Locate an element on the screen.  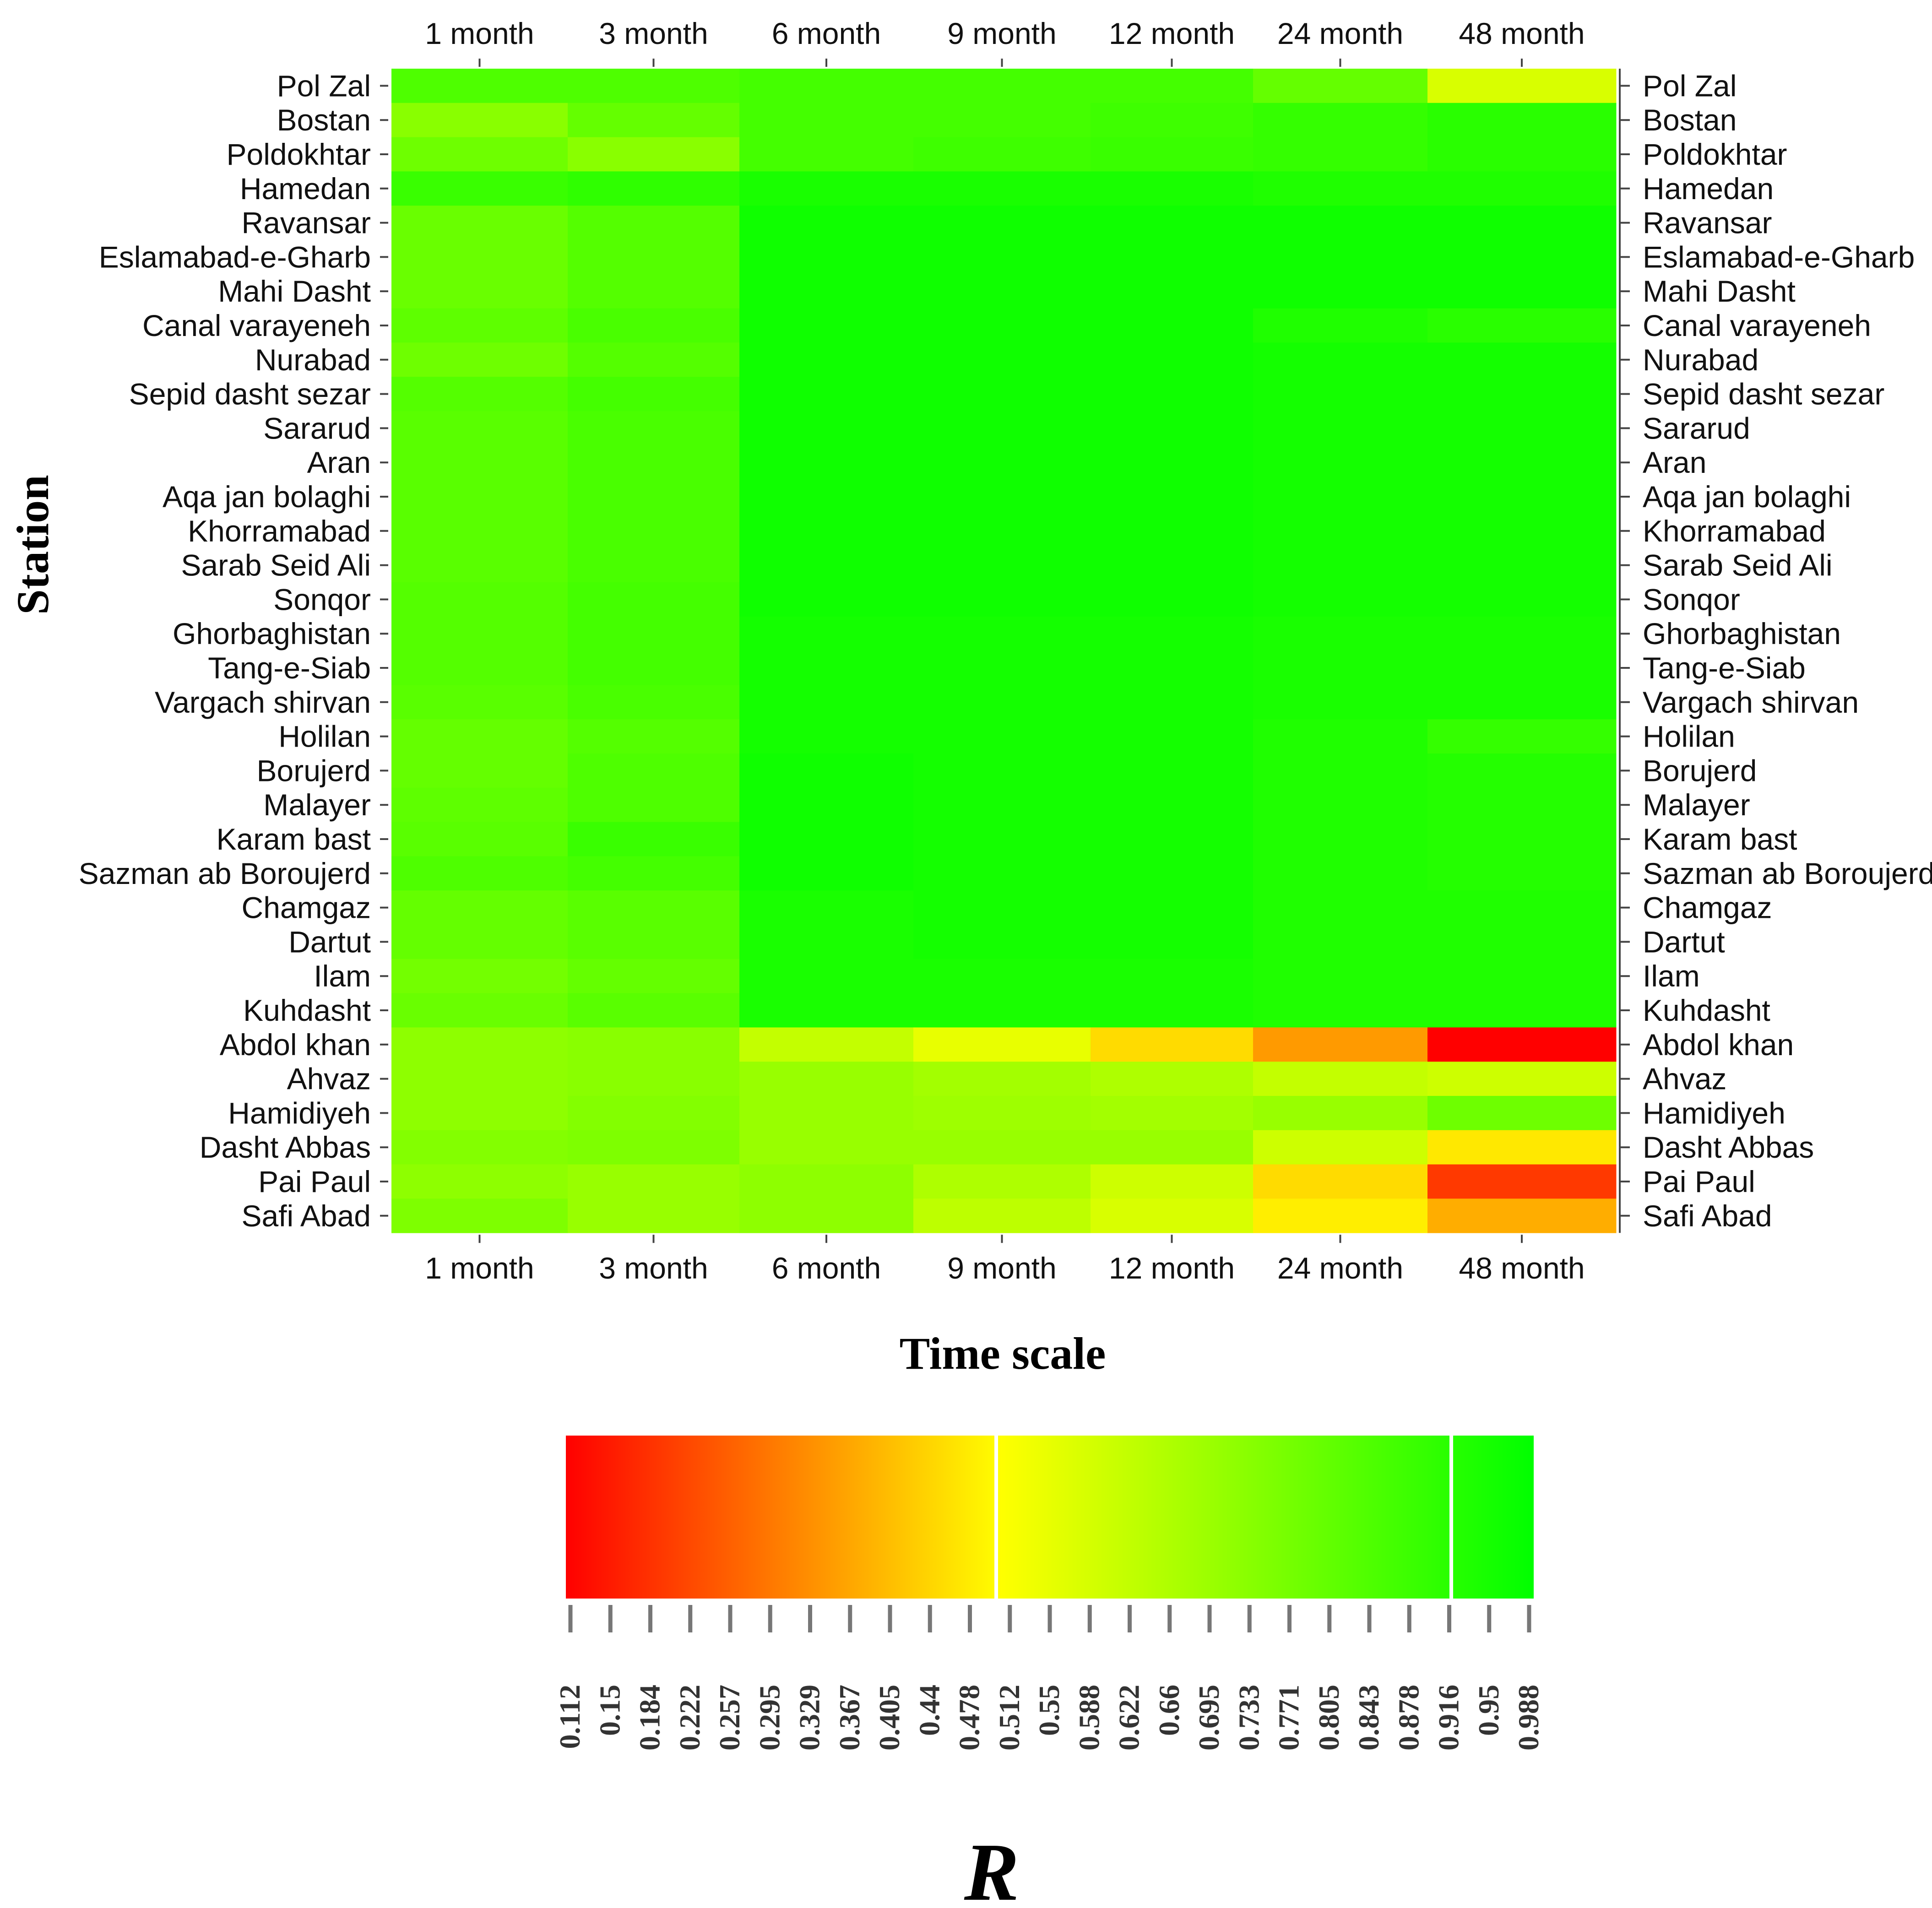
colorbar-tick-label: 0.988 is located at coordinates (1528, 1718).